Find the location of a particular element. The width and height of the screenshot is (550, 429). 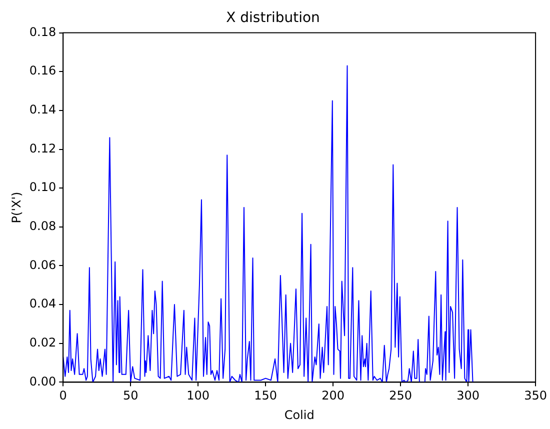

x-tick-label: 250 is located at coordinates (400, 395).